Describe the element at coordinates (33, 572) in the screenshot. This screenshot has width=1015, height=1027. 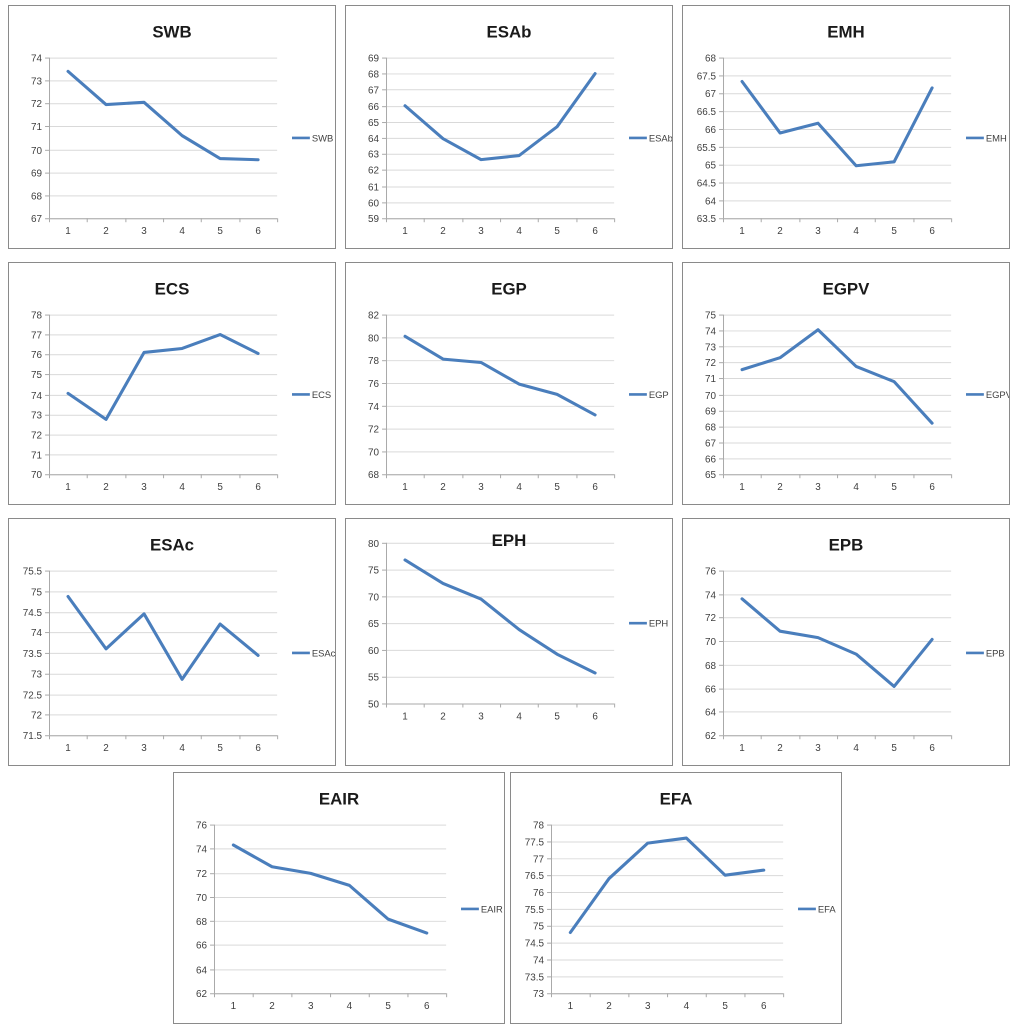
I see `y-tick-label: 75.5` at that location.